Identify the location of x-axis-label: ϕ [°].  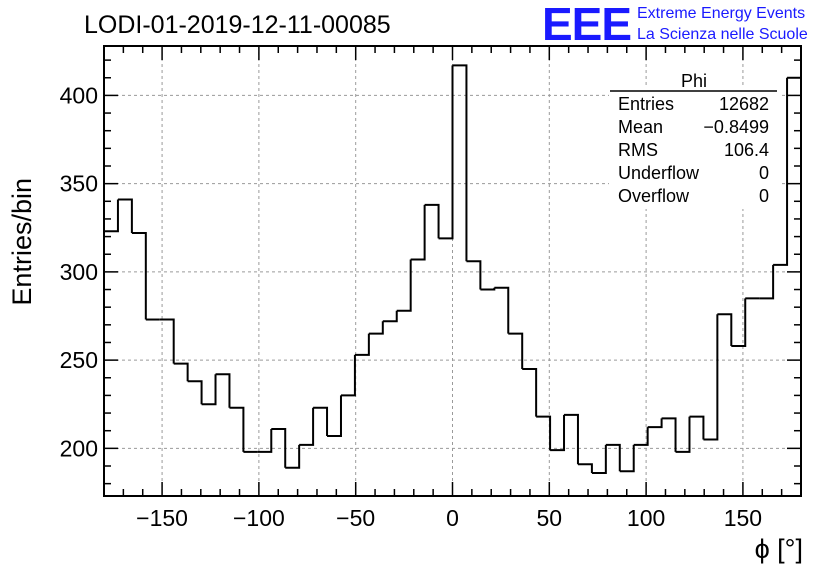
(779, 549).